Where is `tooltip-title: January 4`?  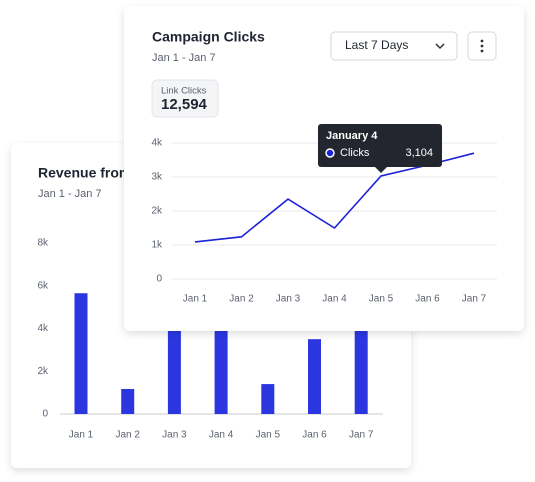
tooltip-title: January 4 is located at coordinates (352, 136).